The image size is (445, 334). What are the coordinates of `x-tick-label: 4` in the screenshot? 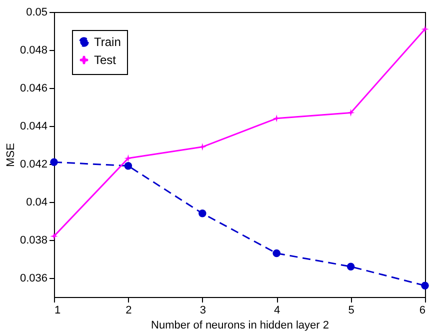 It's located at (277, 310).